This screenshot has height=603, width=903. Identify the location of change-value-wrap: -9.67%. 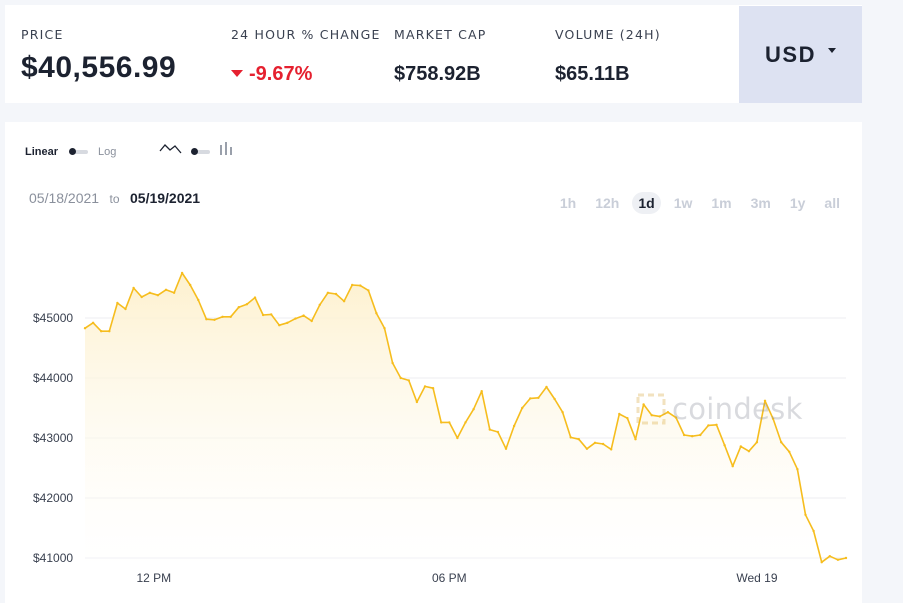
(271, 74).